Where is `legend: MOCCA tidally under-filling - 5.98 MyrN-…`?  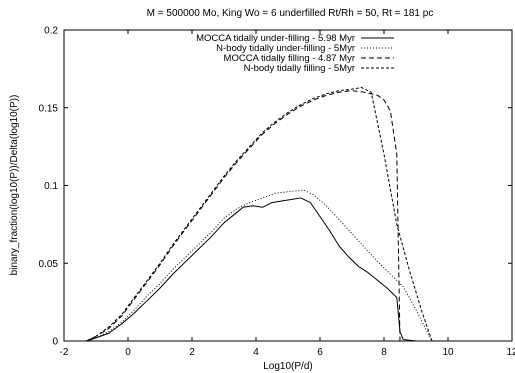
legend: MOCCA tidally under-filling - 5.98 MyrN-… is located at coordinates (295, 53).